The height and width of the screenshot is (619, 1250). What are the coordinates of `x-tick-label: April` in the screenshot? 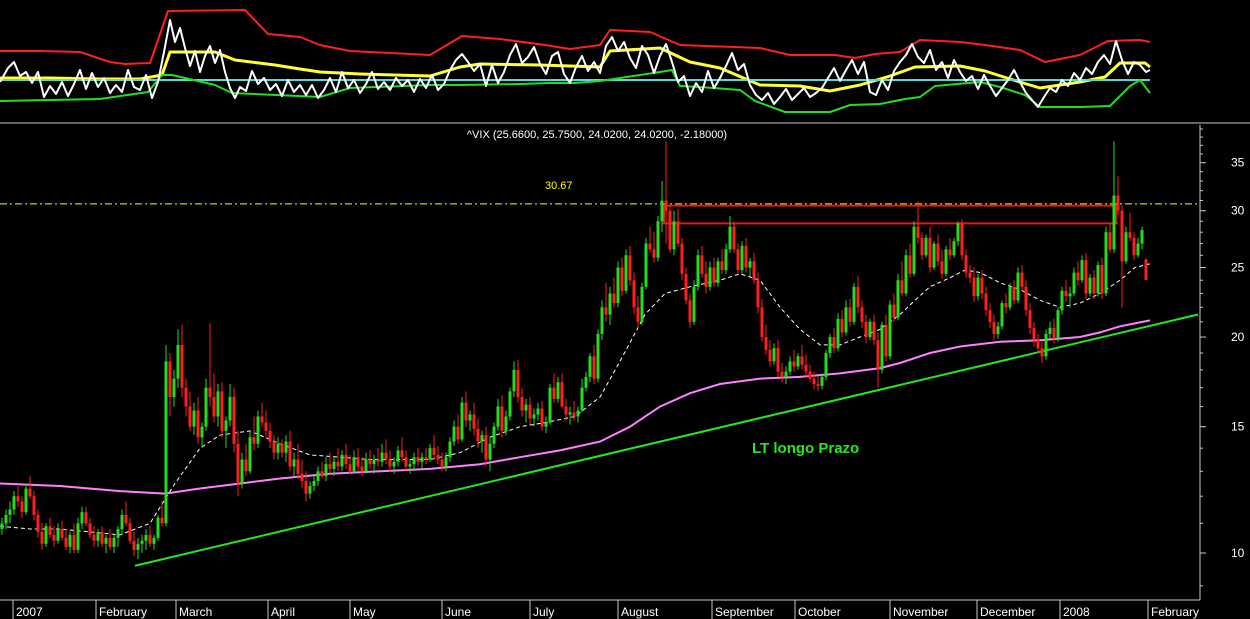 It's located at (283, 612).